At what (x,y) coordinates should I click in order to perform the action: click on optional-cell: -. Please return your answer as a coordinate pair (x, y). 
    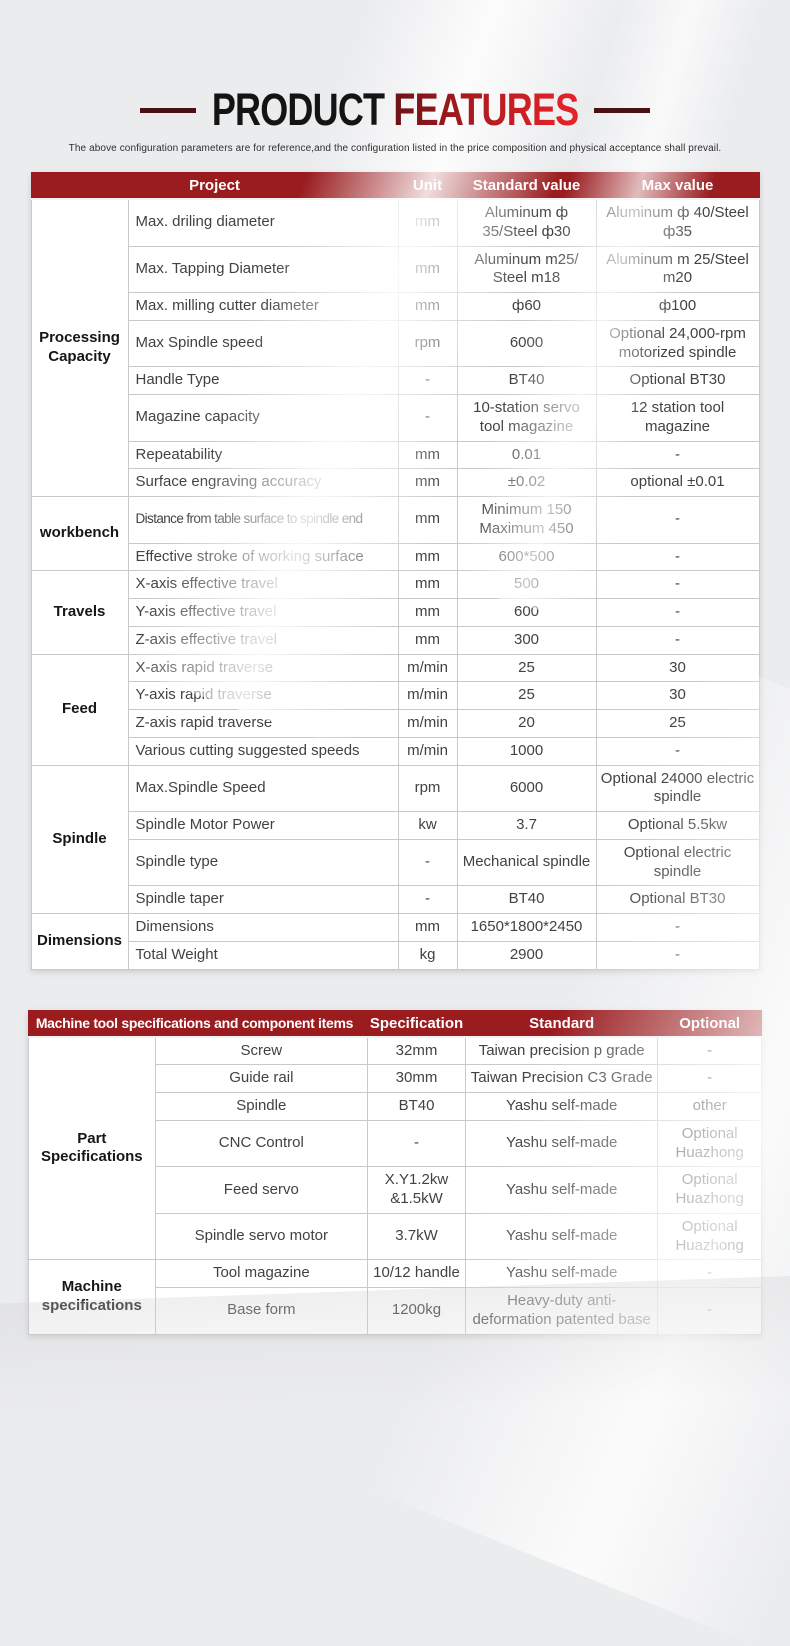
    Looking at the image, I should click on (710, 1050).